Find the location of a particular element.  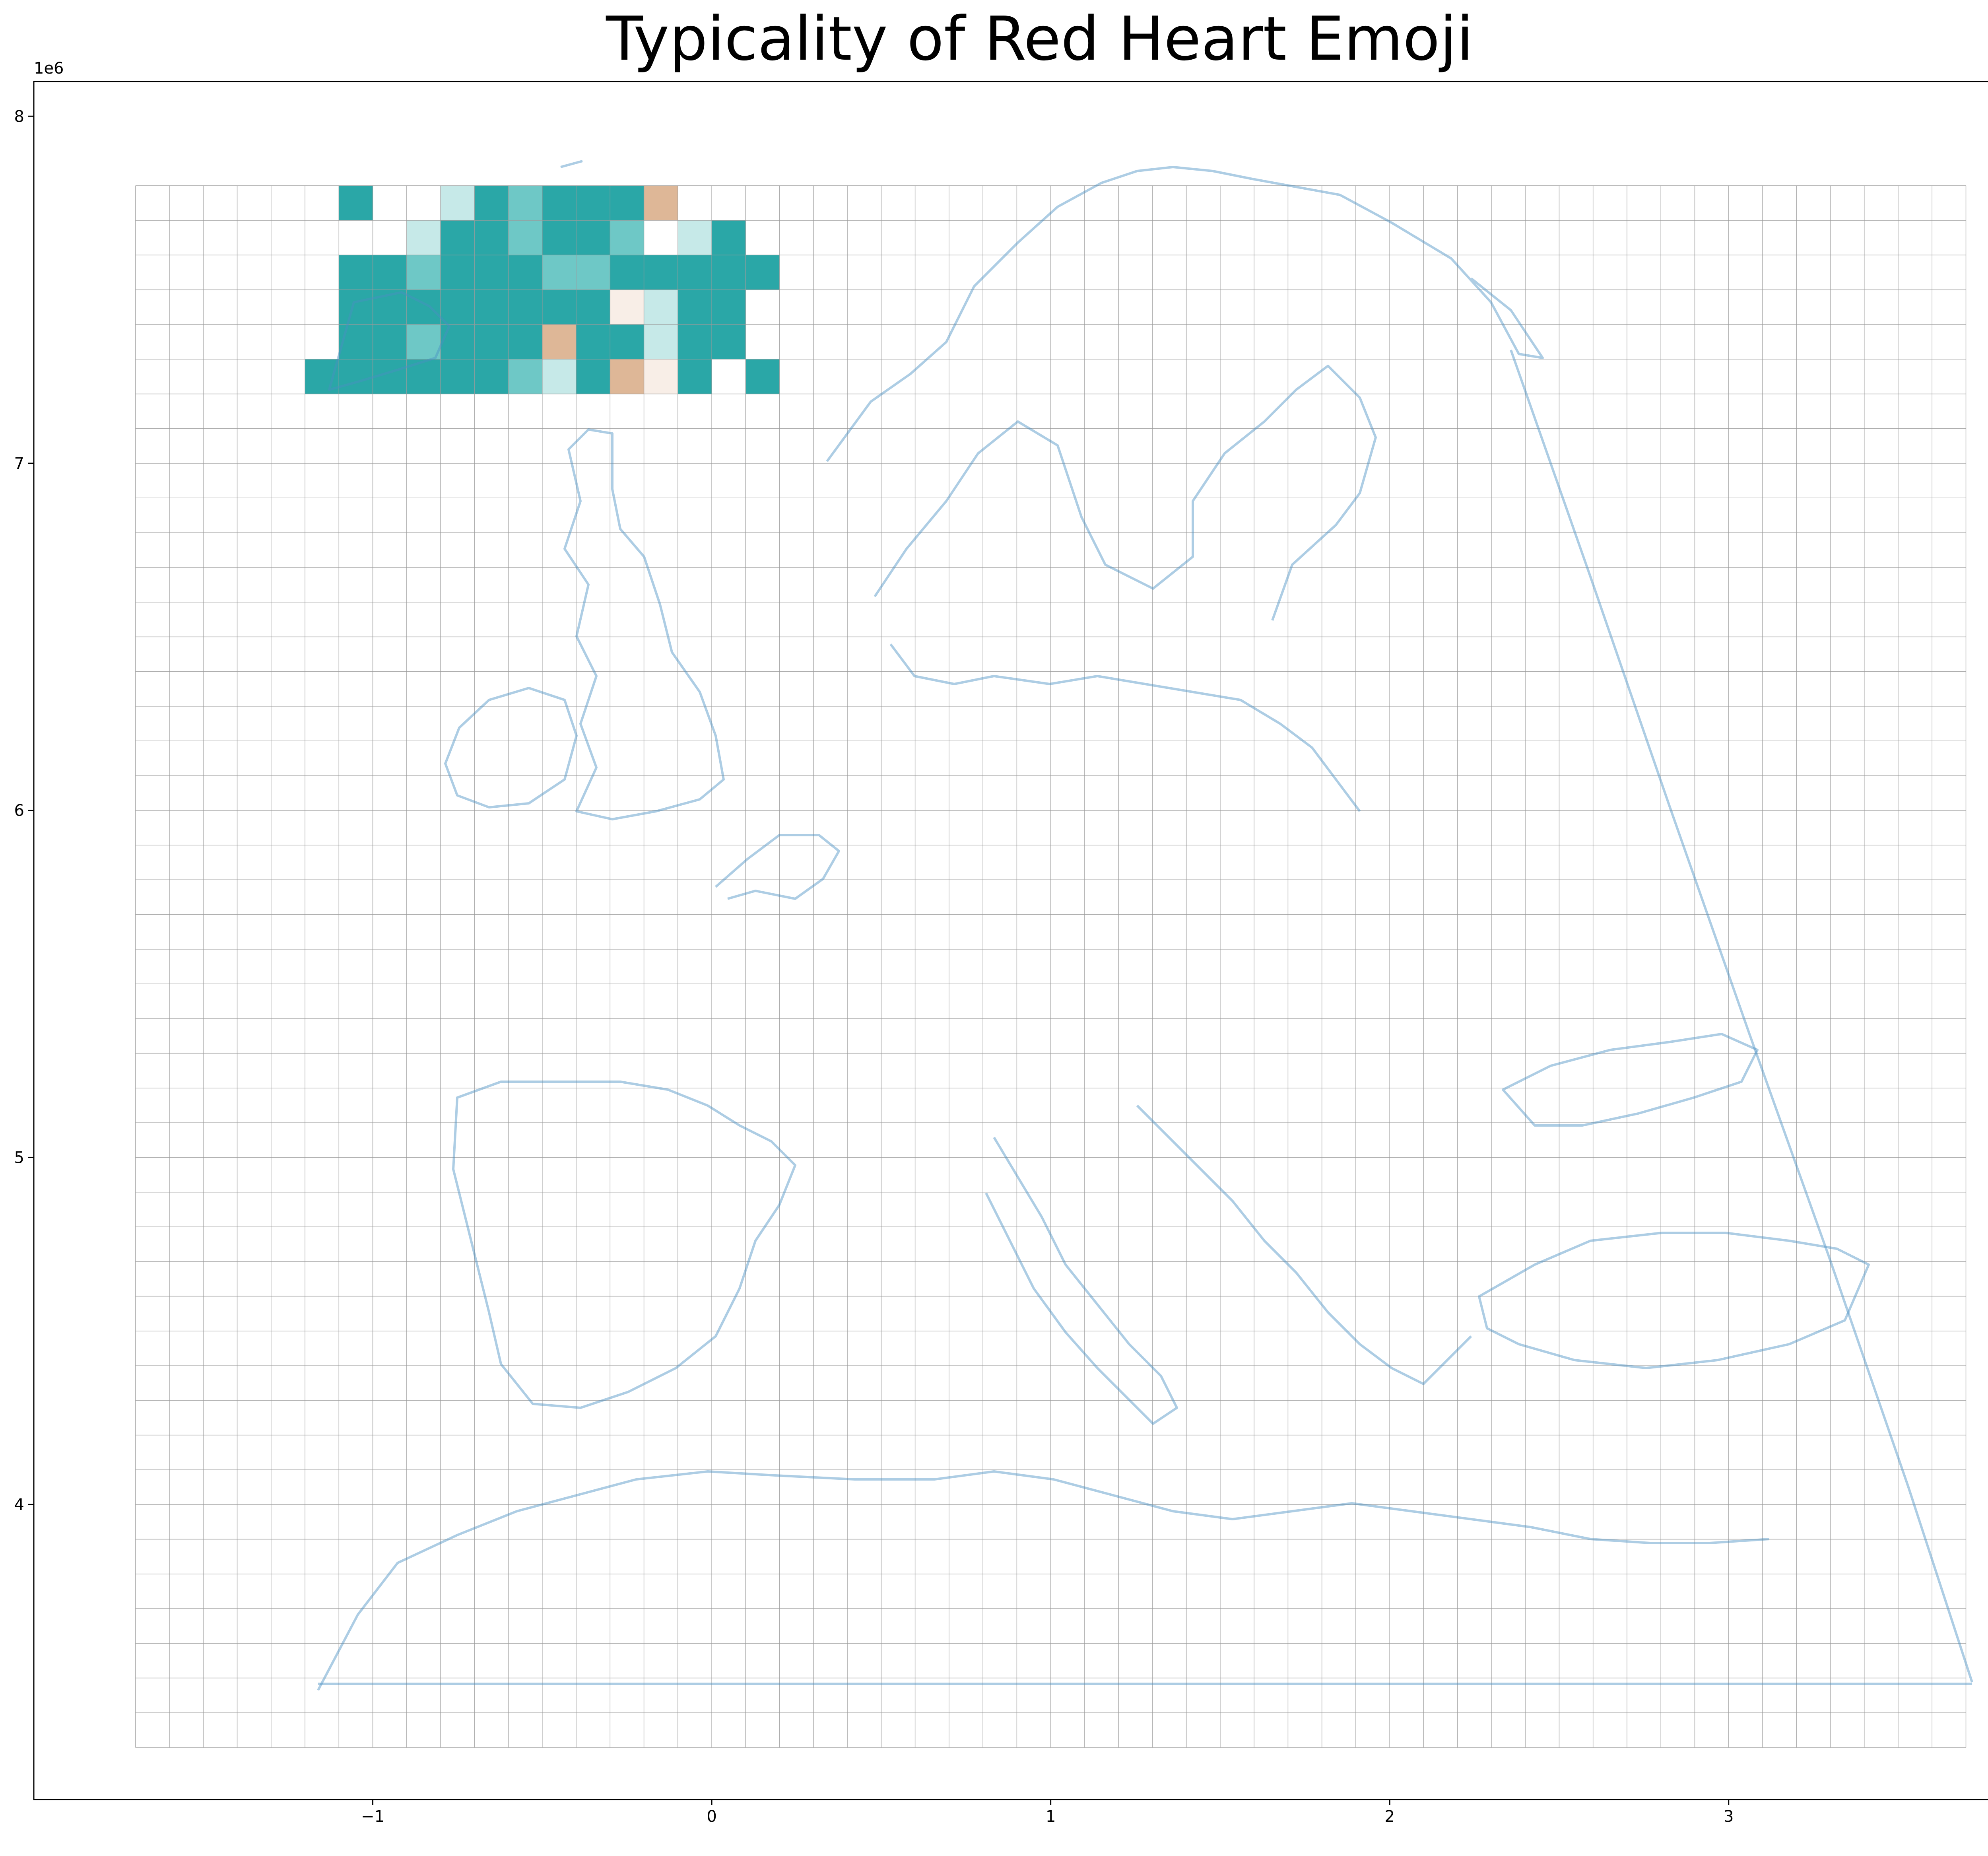

heatmap-cells is located at coordinates (542, 289).